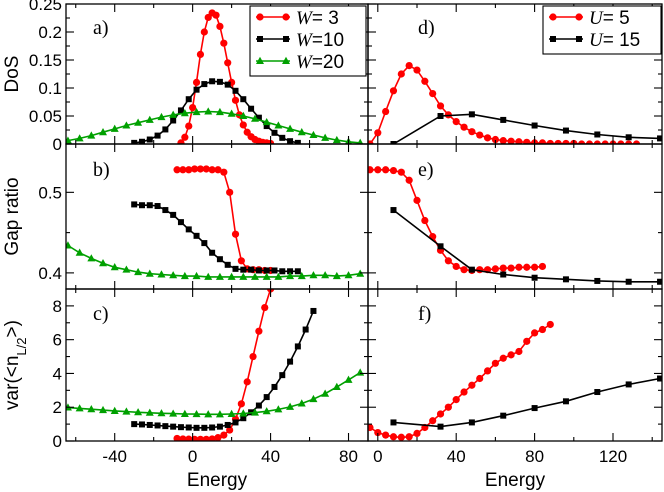  I want to click on panel-d: d) U= 5U= 15, so click(515, 74).